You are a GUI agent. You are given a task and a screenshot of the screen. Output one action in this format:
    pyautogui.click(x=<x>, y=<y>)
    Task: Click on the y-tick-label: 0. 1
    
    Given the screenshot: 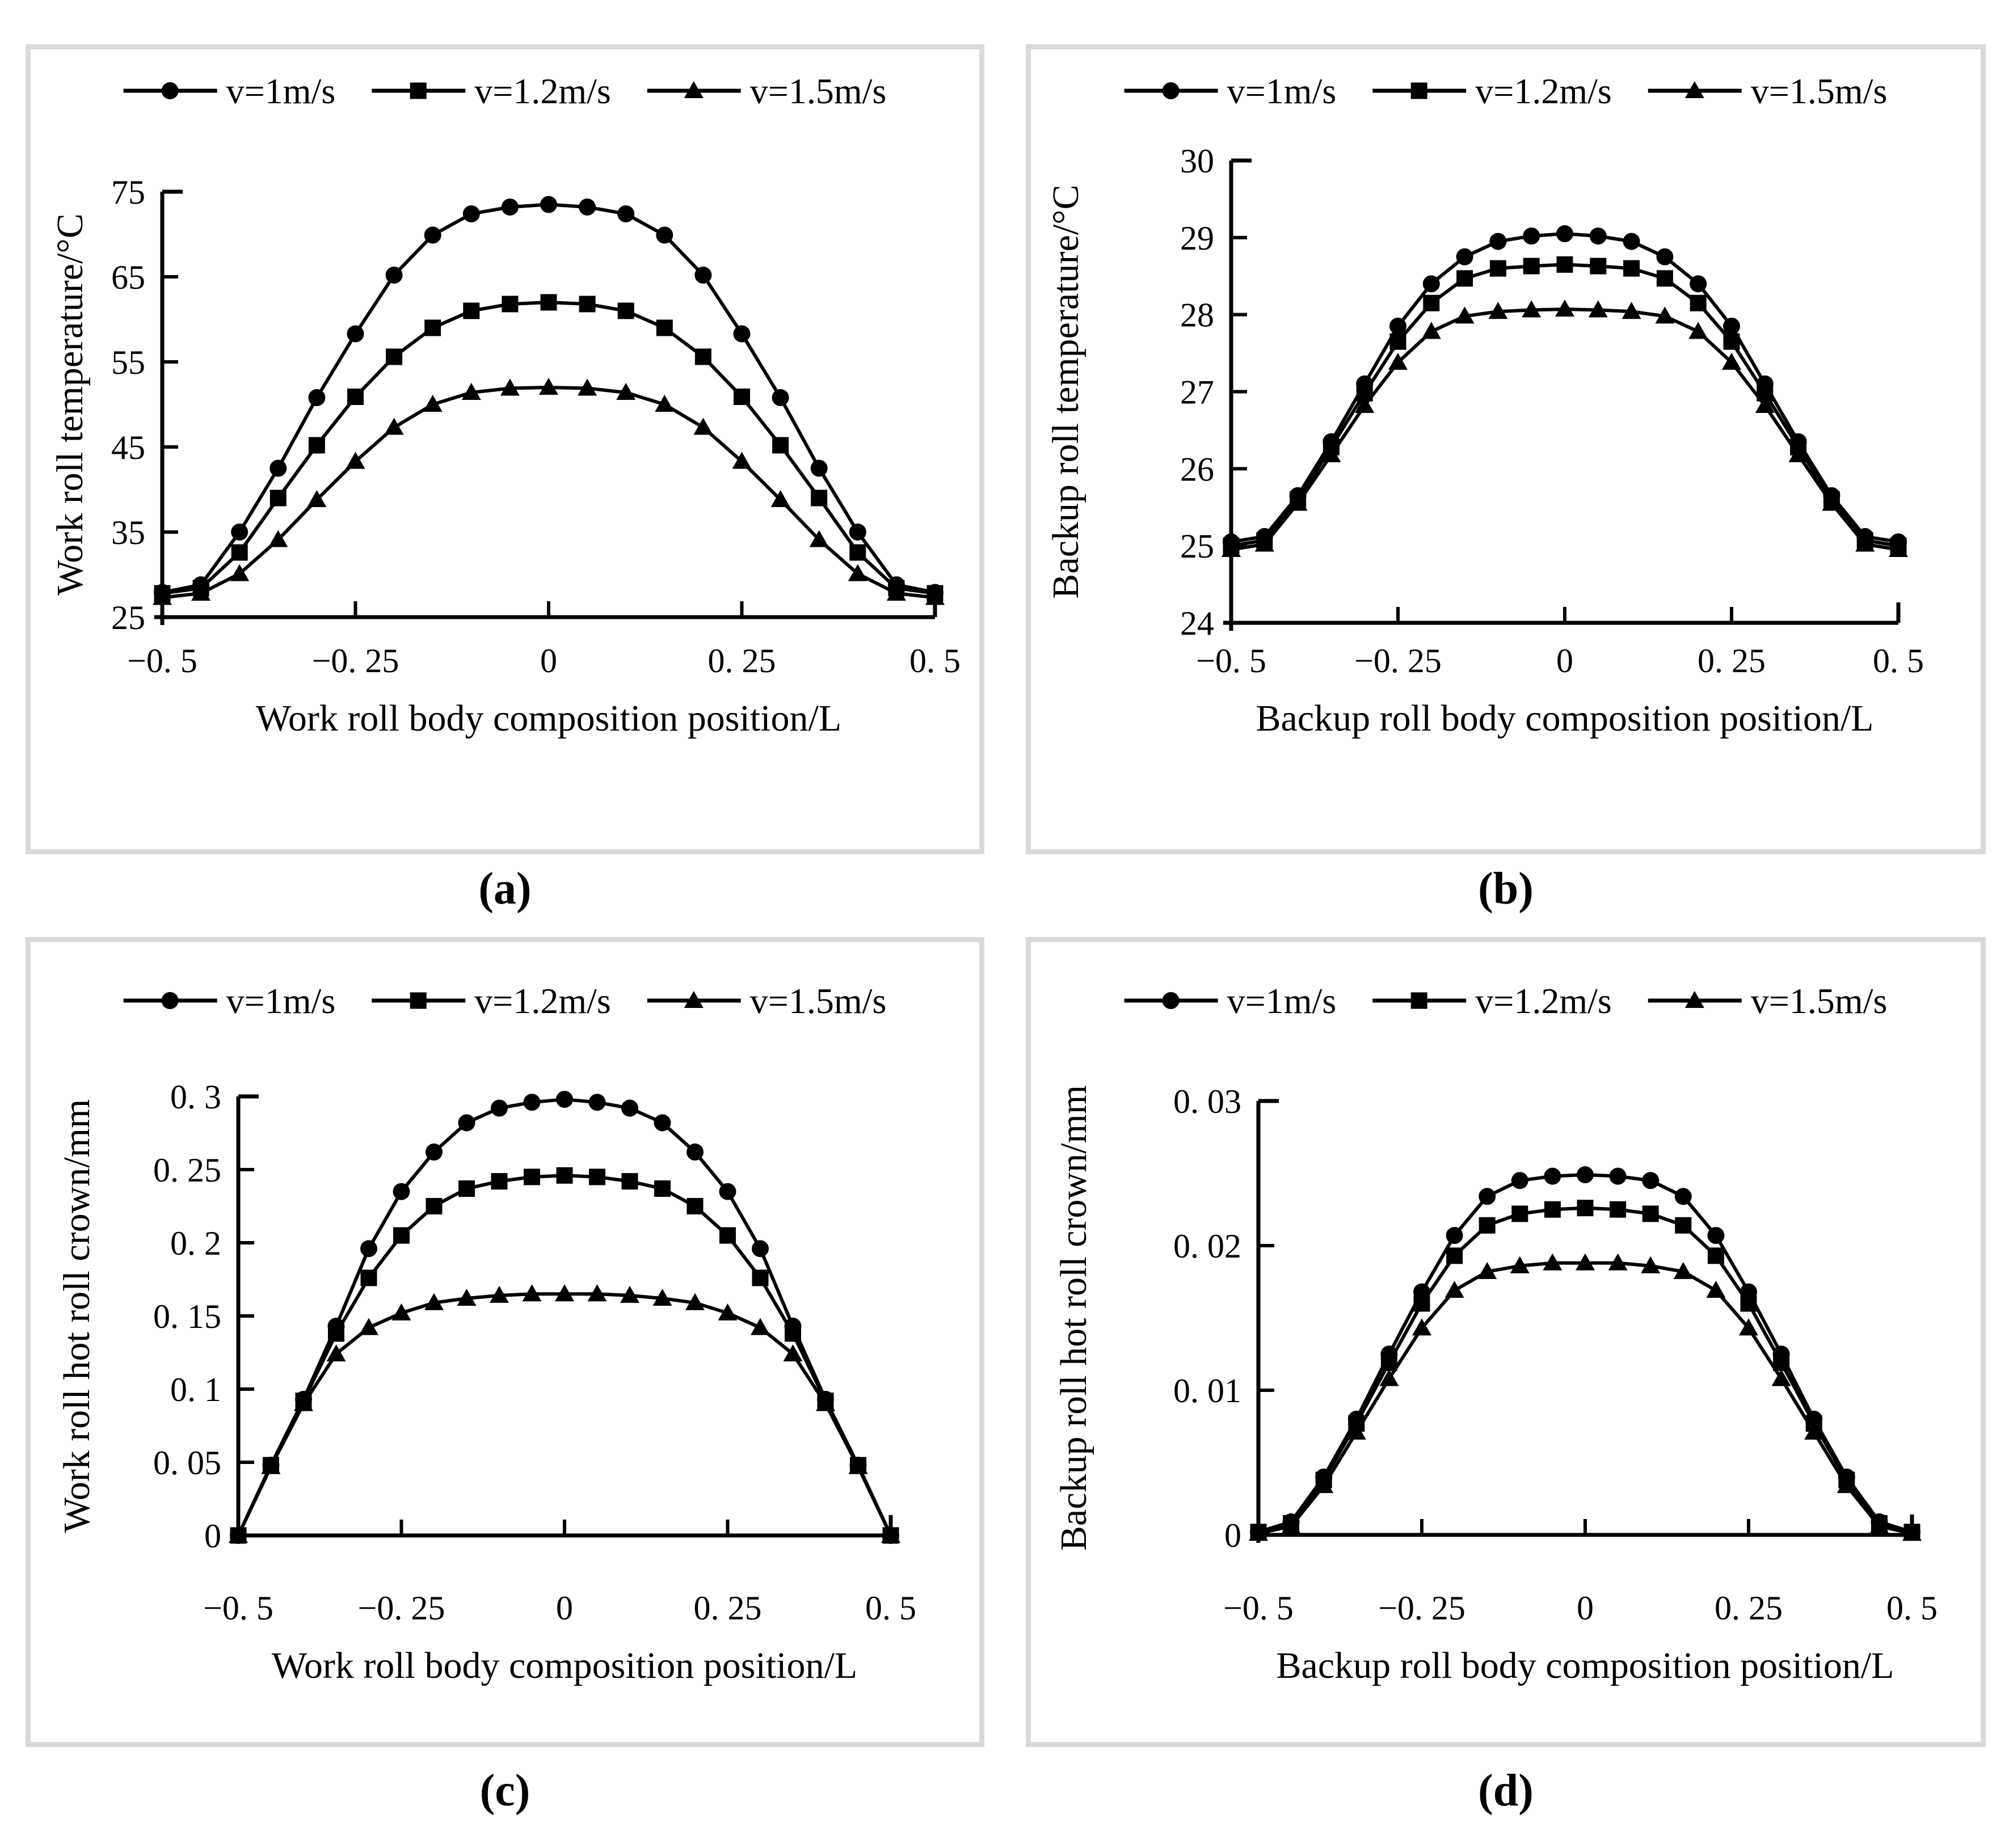 What is the action you would take?
    pyautogui.click(x=195, y=1389)
    